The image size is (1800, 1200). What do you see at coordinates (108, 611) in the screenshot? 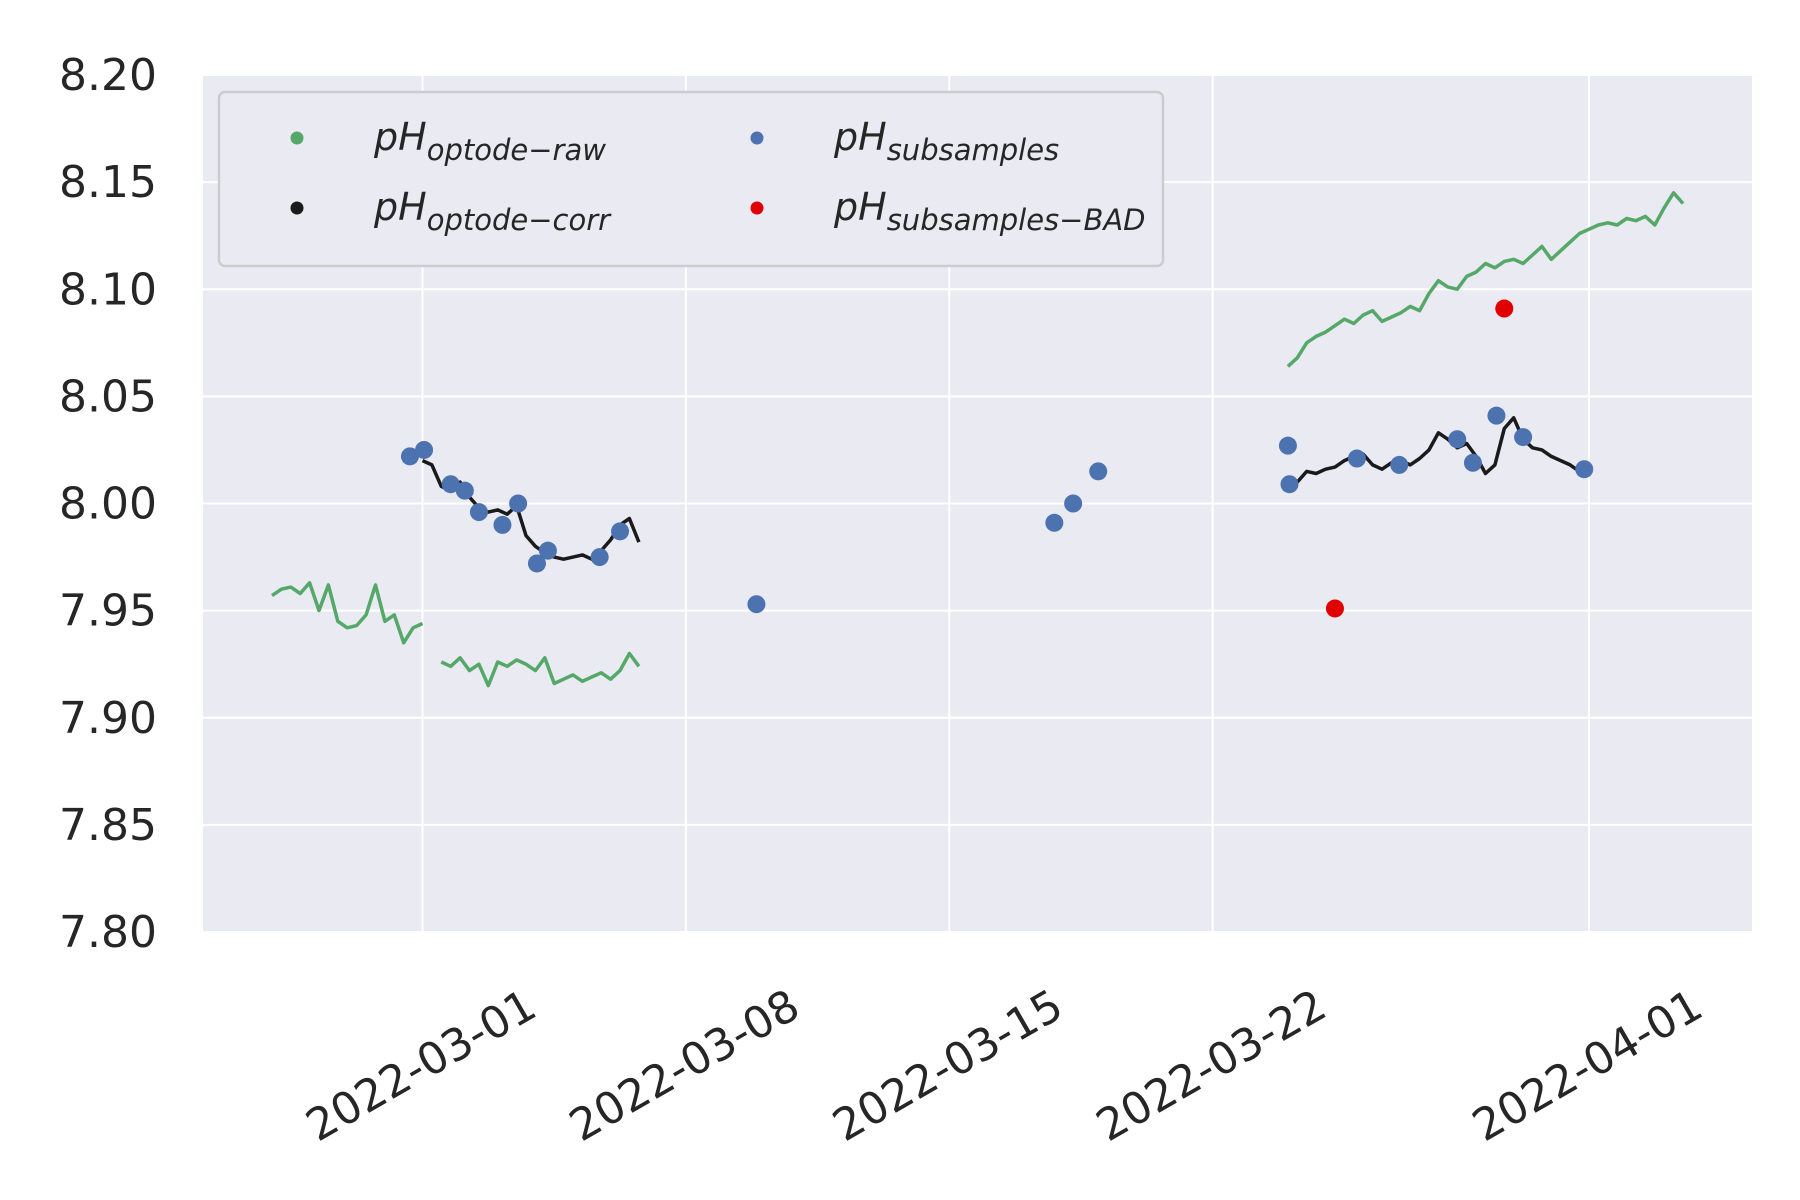
I see `y-tick-label: 7.95` at bounding box center [108, 611].